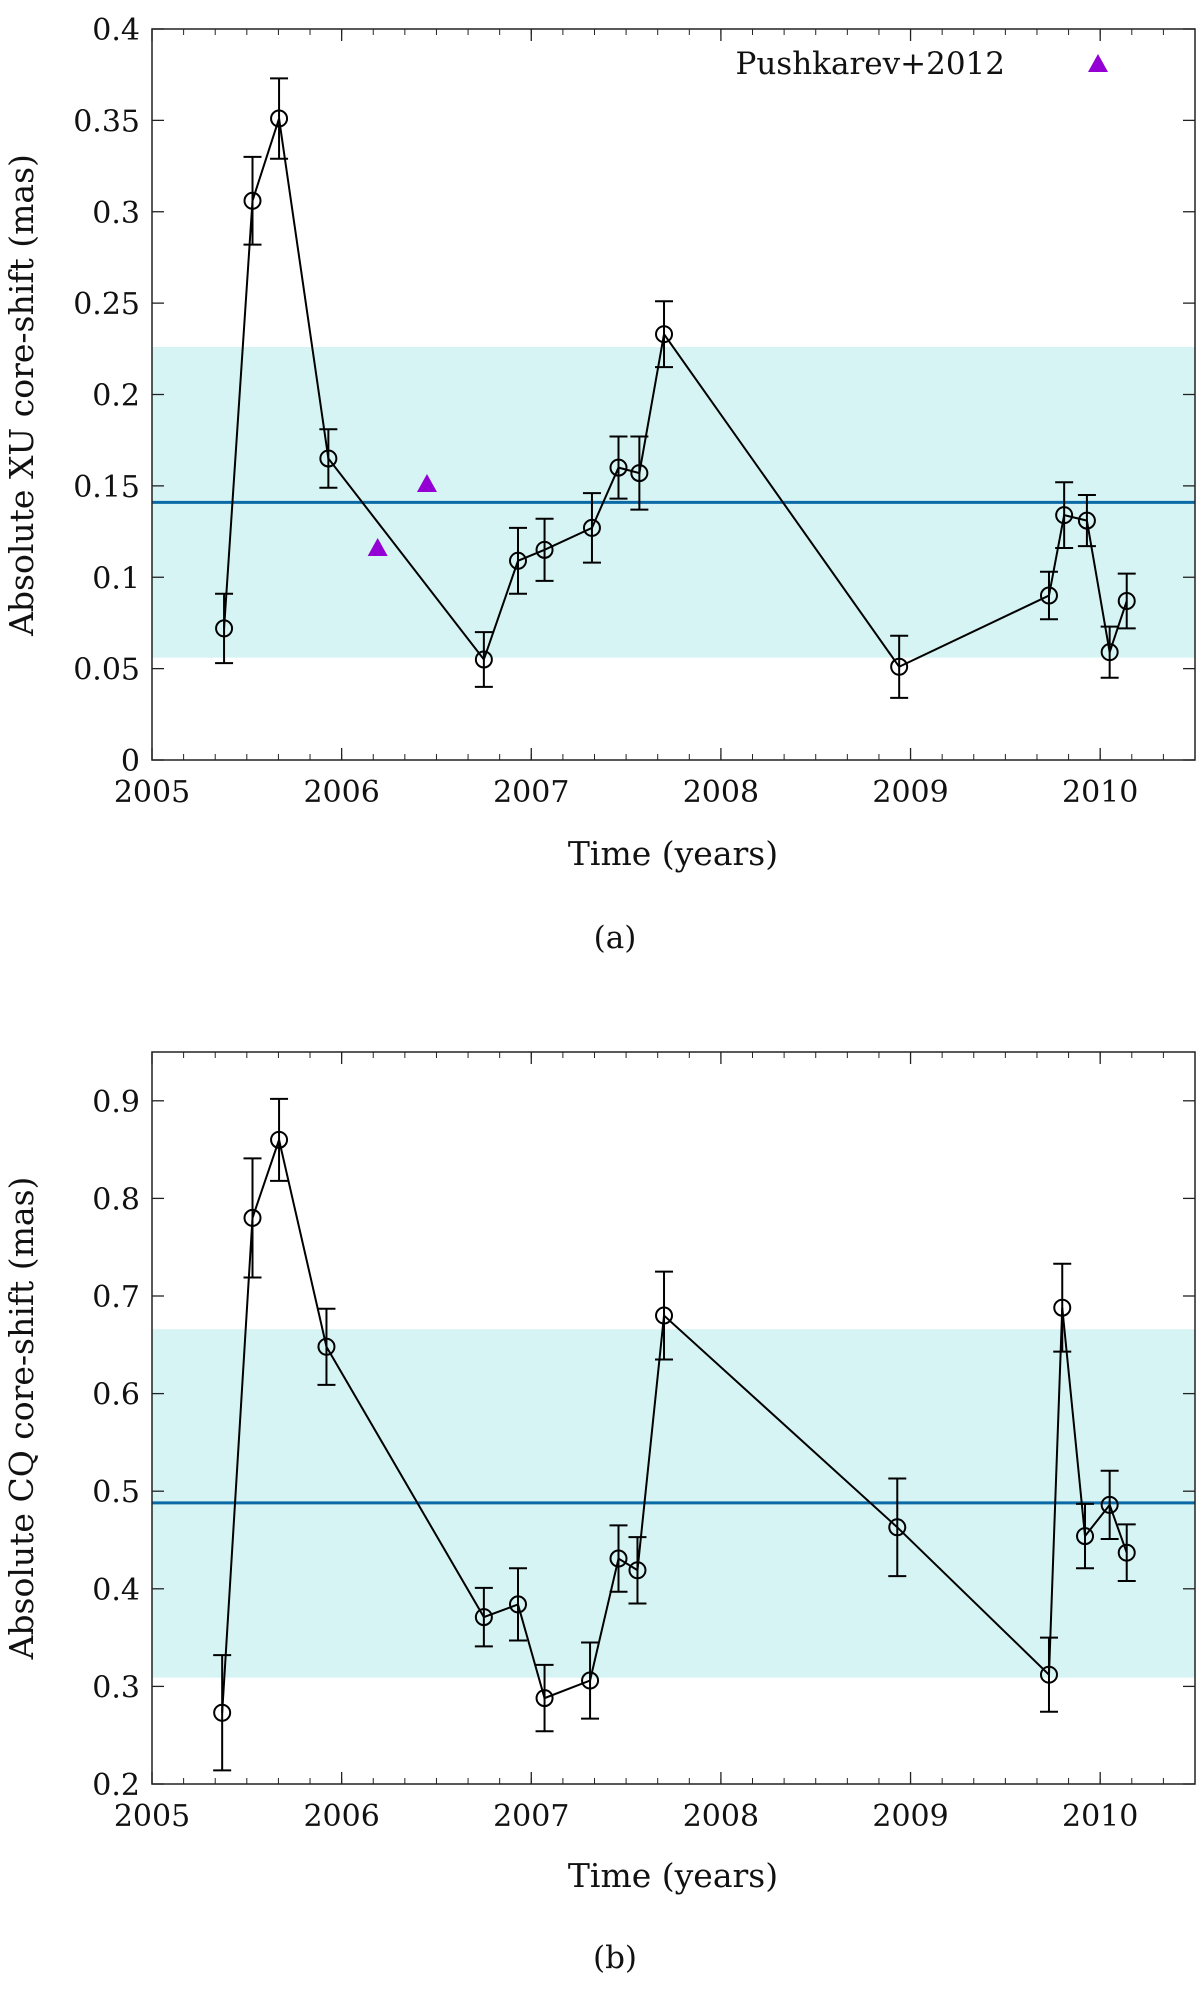 The height and width of the screenshot is (1995, 1200). I want to click on y-tick-label: 0.15, so click(106, 487).